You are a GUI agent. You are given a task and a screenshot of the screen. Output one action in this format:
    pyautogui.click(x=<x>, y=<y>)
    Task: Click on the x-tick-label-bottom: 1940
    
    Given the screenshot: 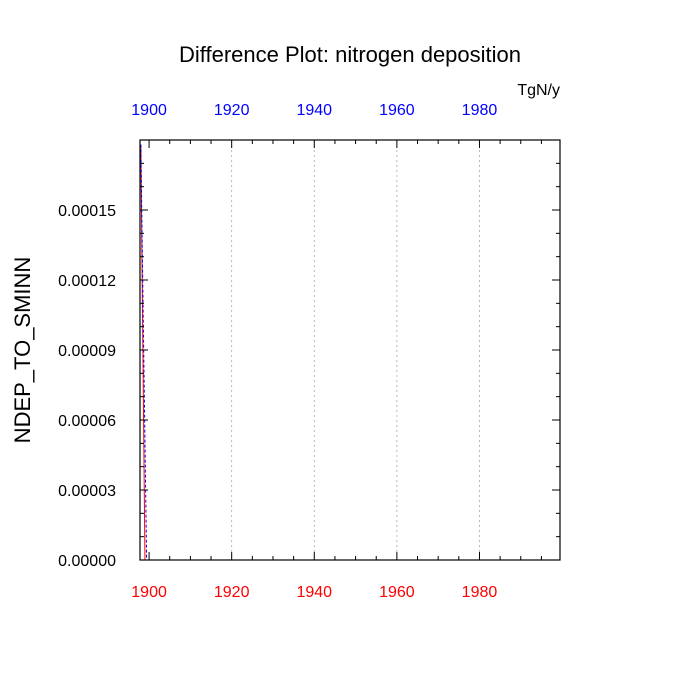 What is the action you would take?
    pyautogui.click(x=314, y=592)
    